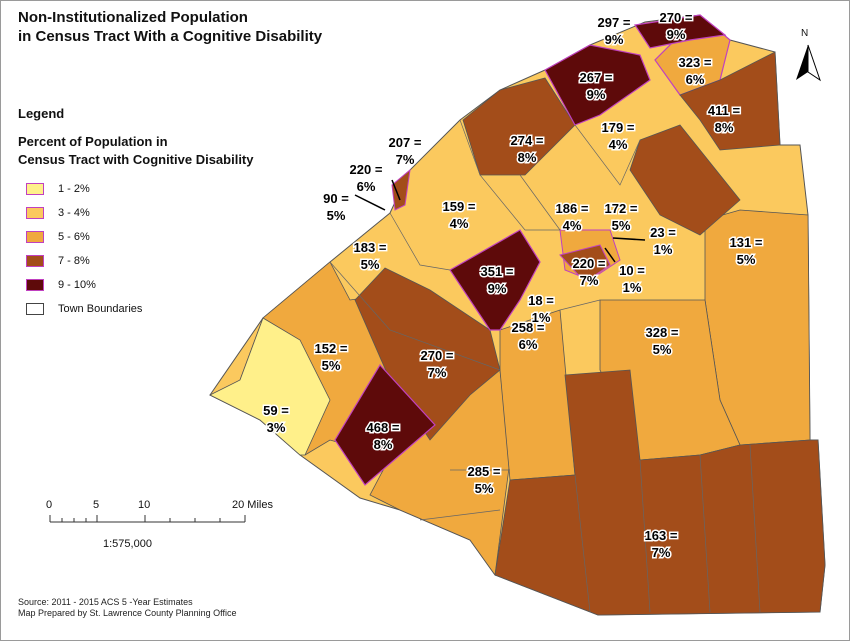 This screenshot has height=641, width=850. Describe the element at coordinates (276, 410) in the screenshot. I see `tract-count-label: 59 =` at that location.